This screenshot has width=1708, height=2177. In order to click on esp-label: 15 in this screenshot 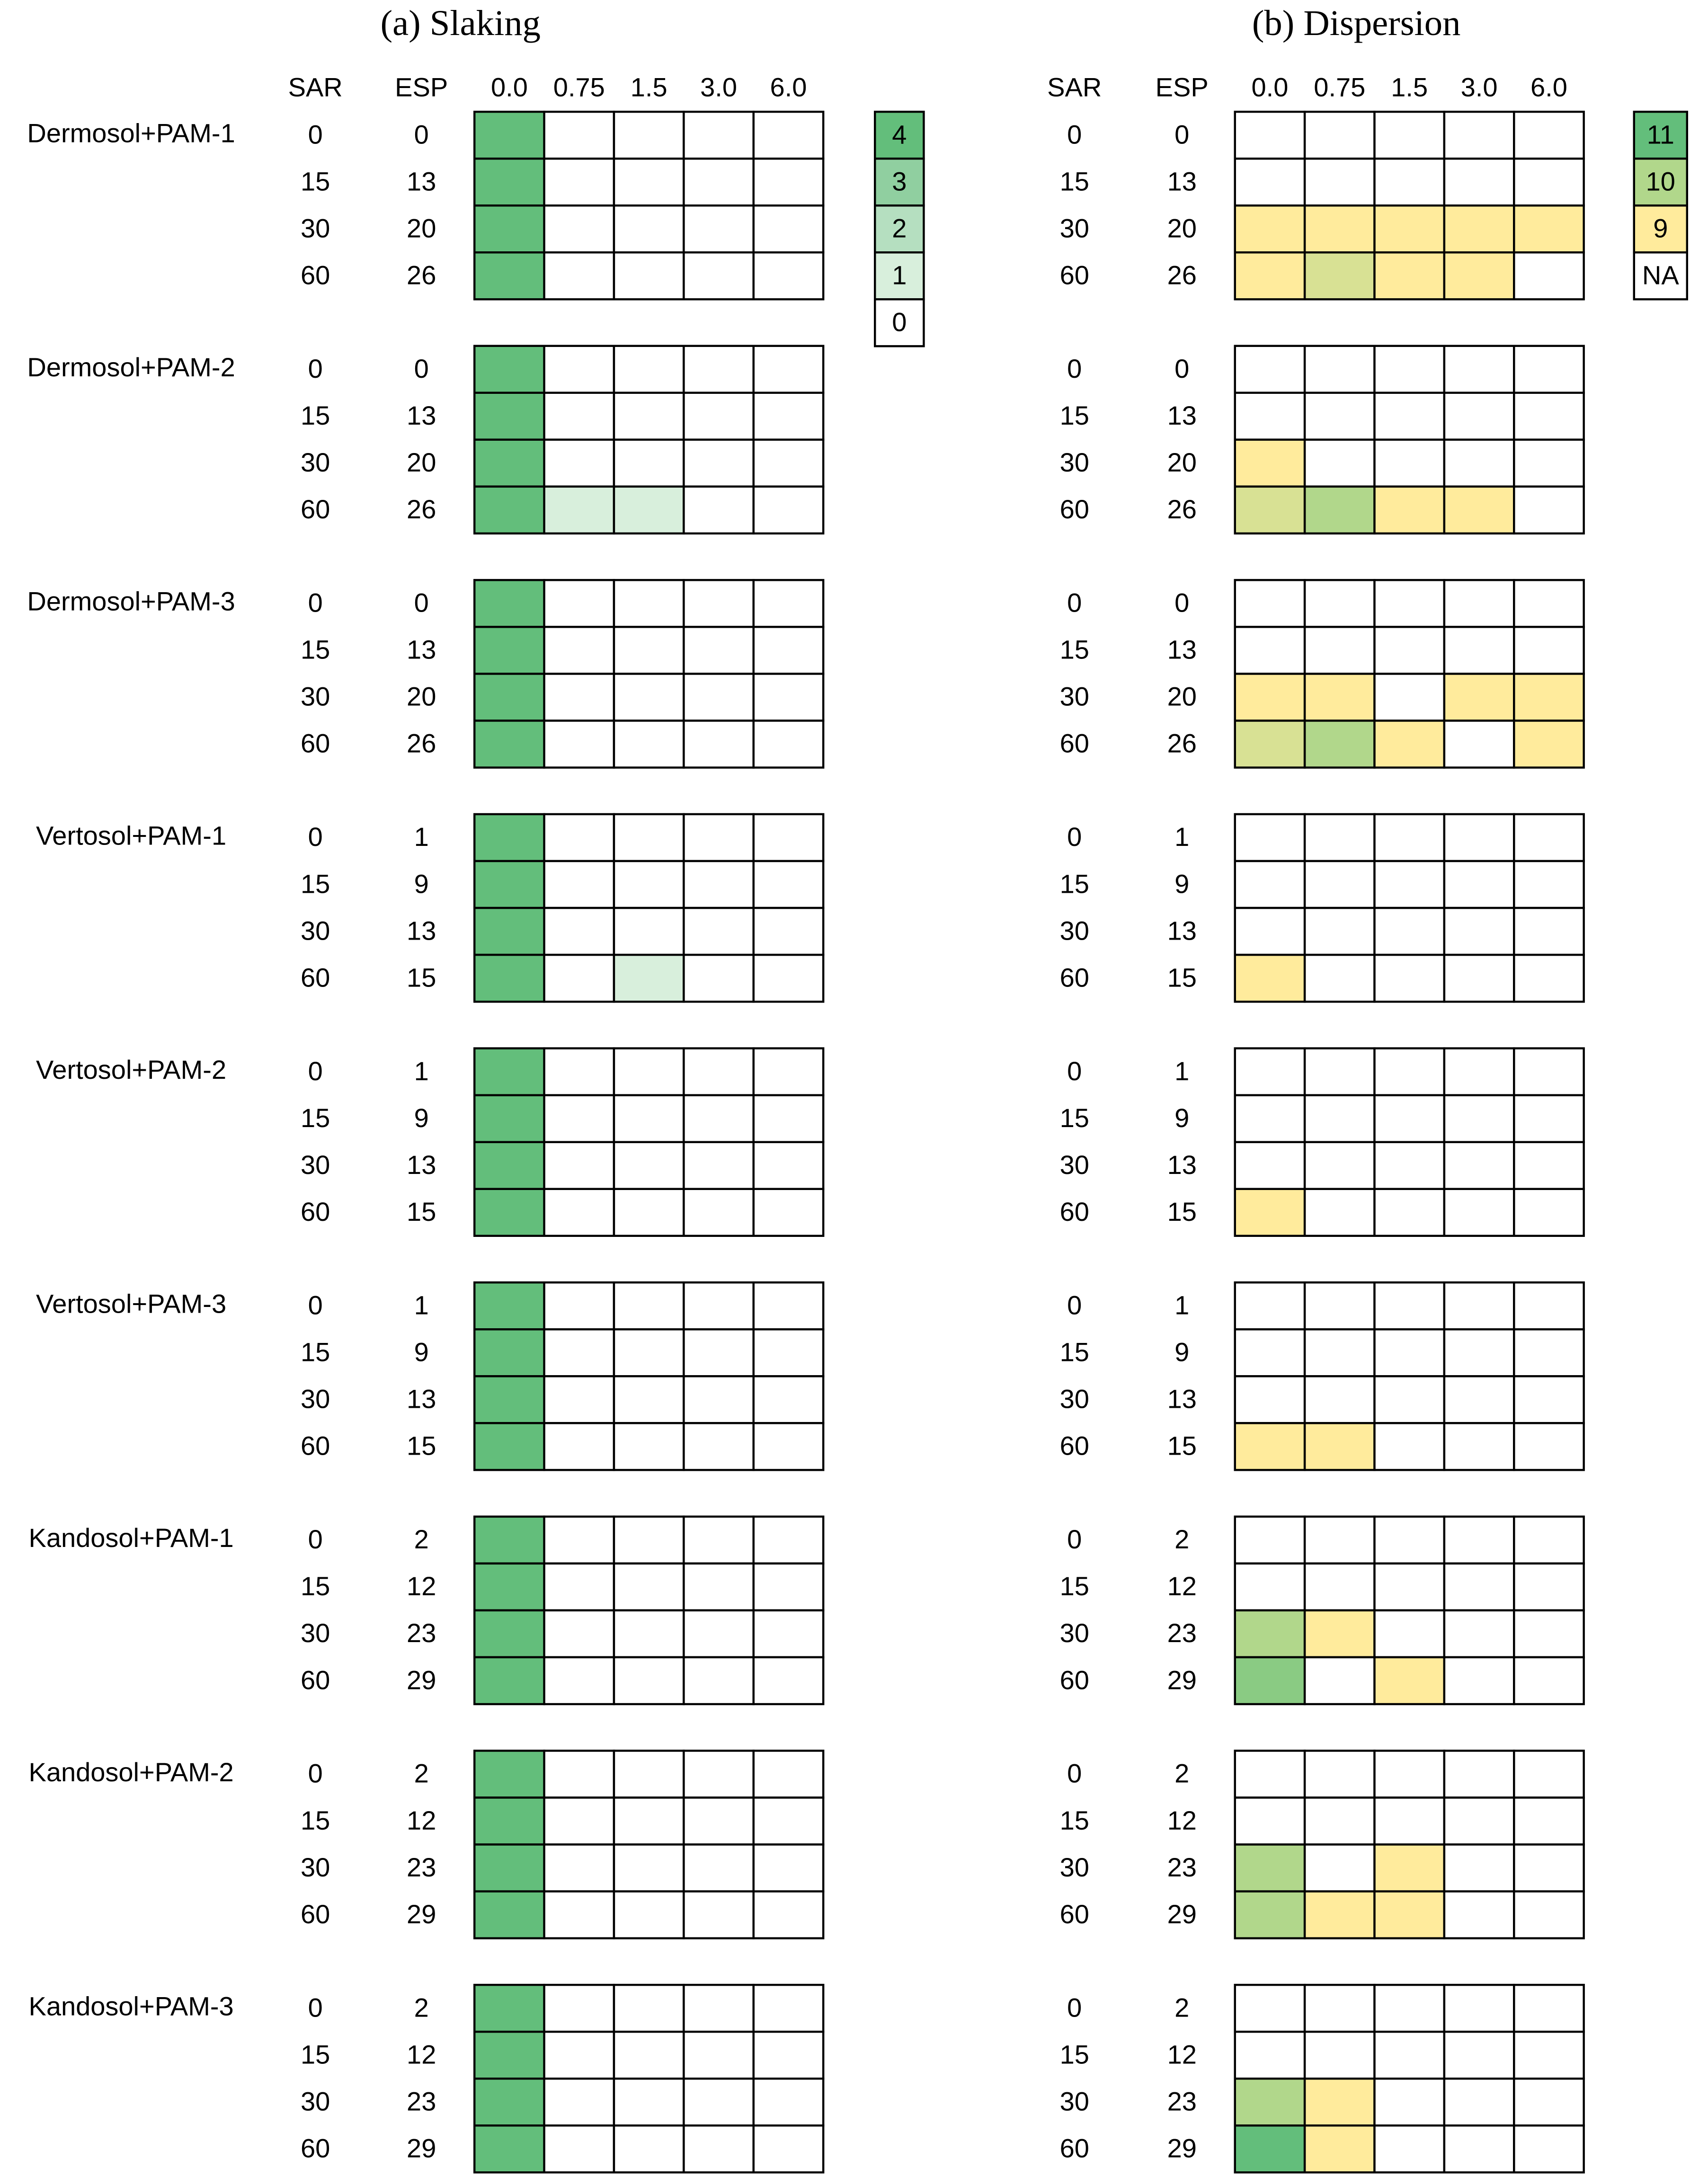, I will do `click(1182, 1446)`.